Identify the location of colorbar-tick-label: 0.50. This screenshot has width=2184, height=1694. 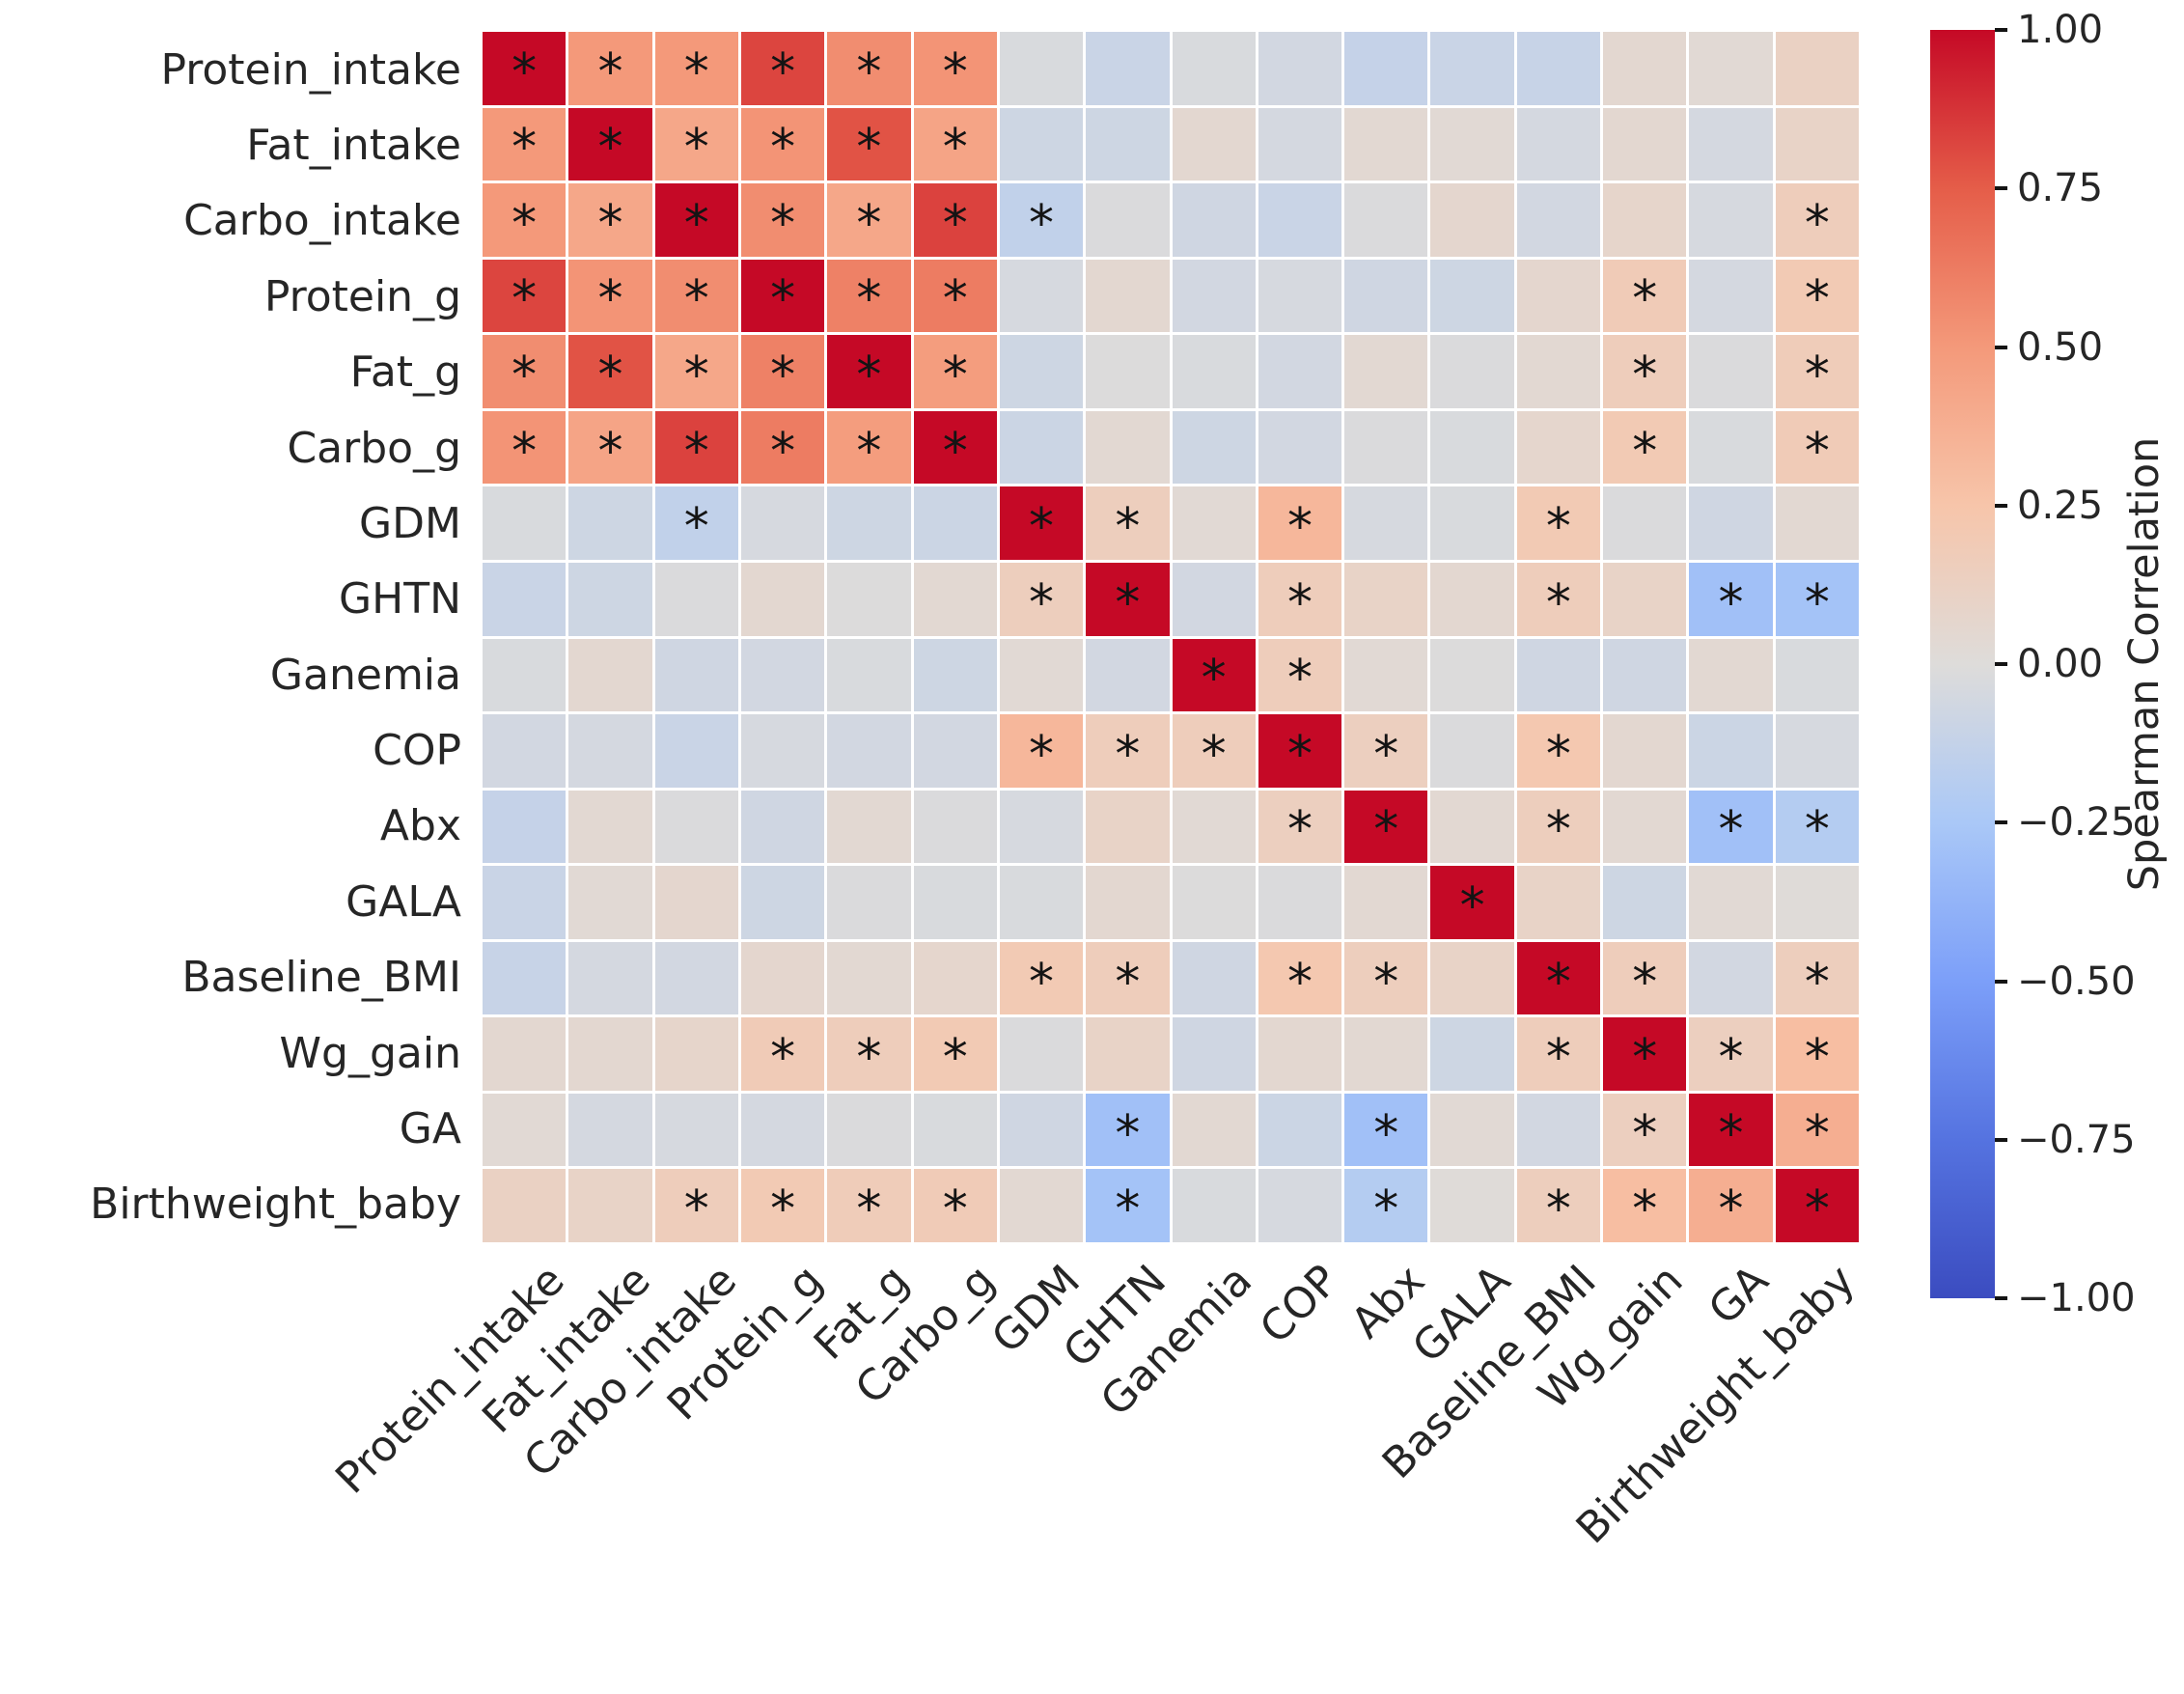
(2060, 347).